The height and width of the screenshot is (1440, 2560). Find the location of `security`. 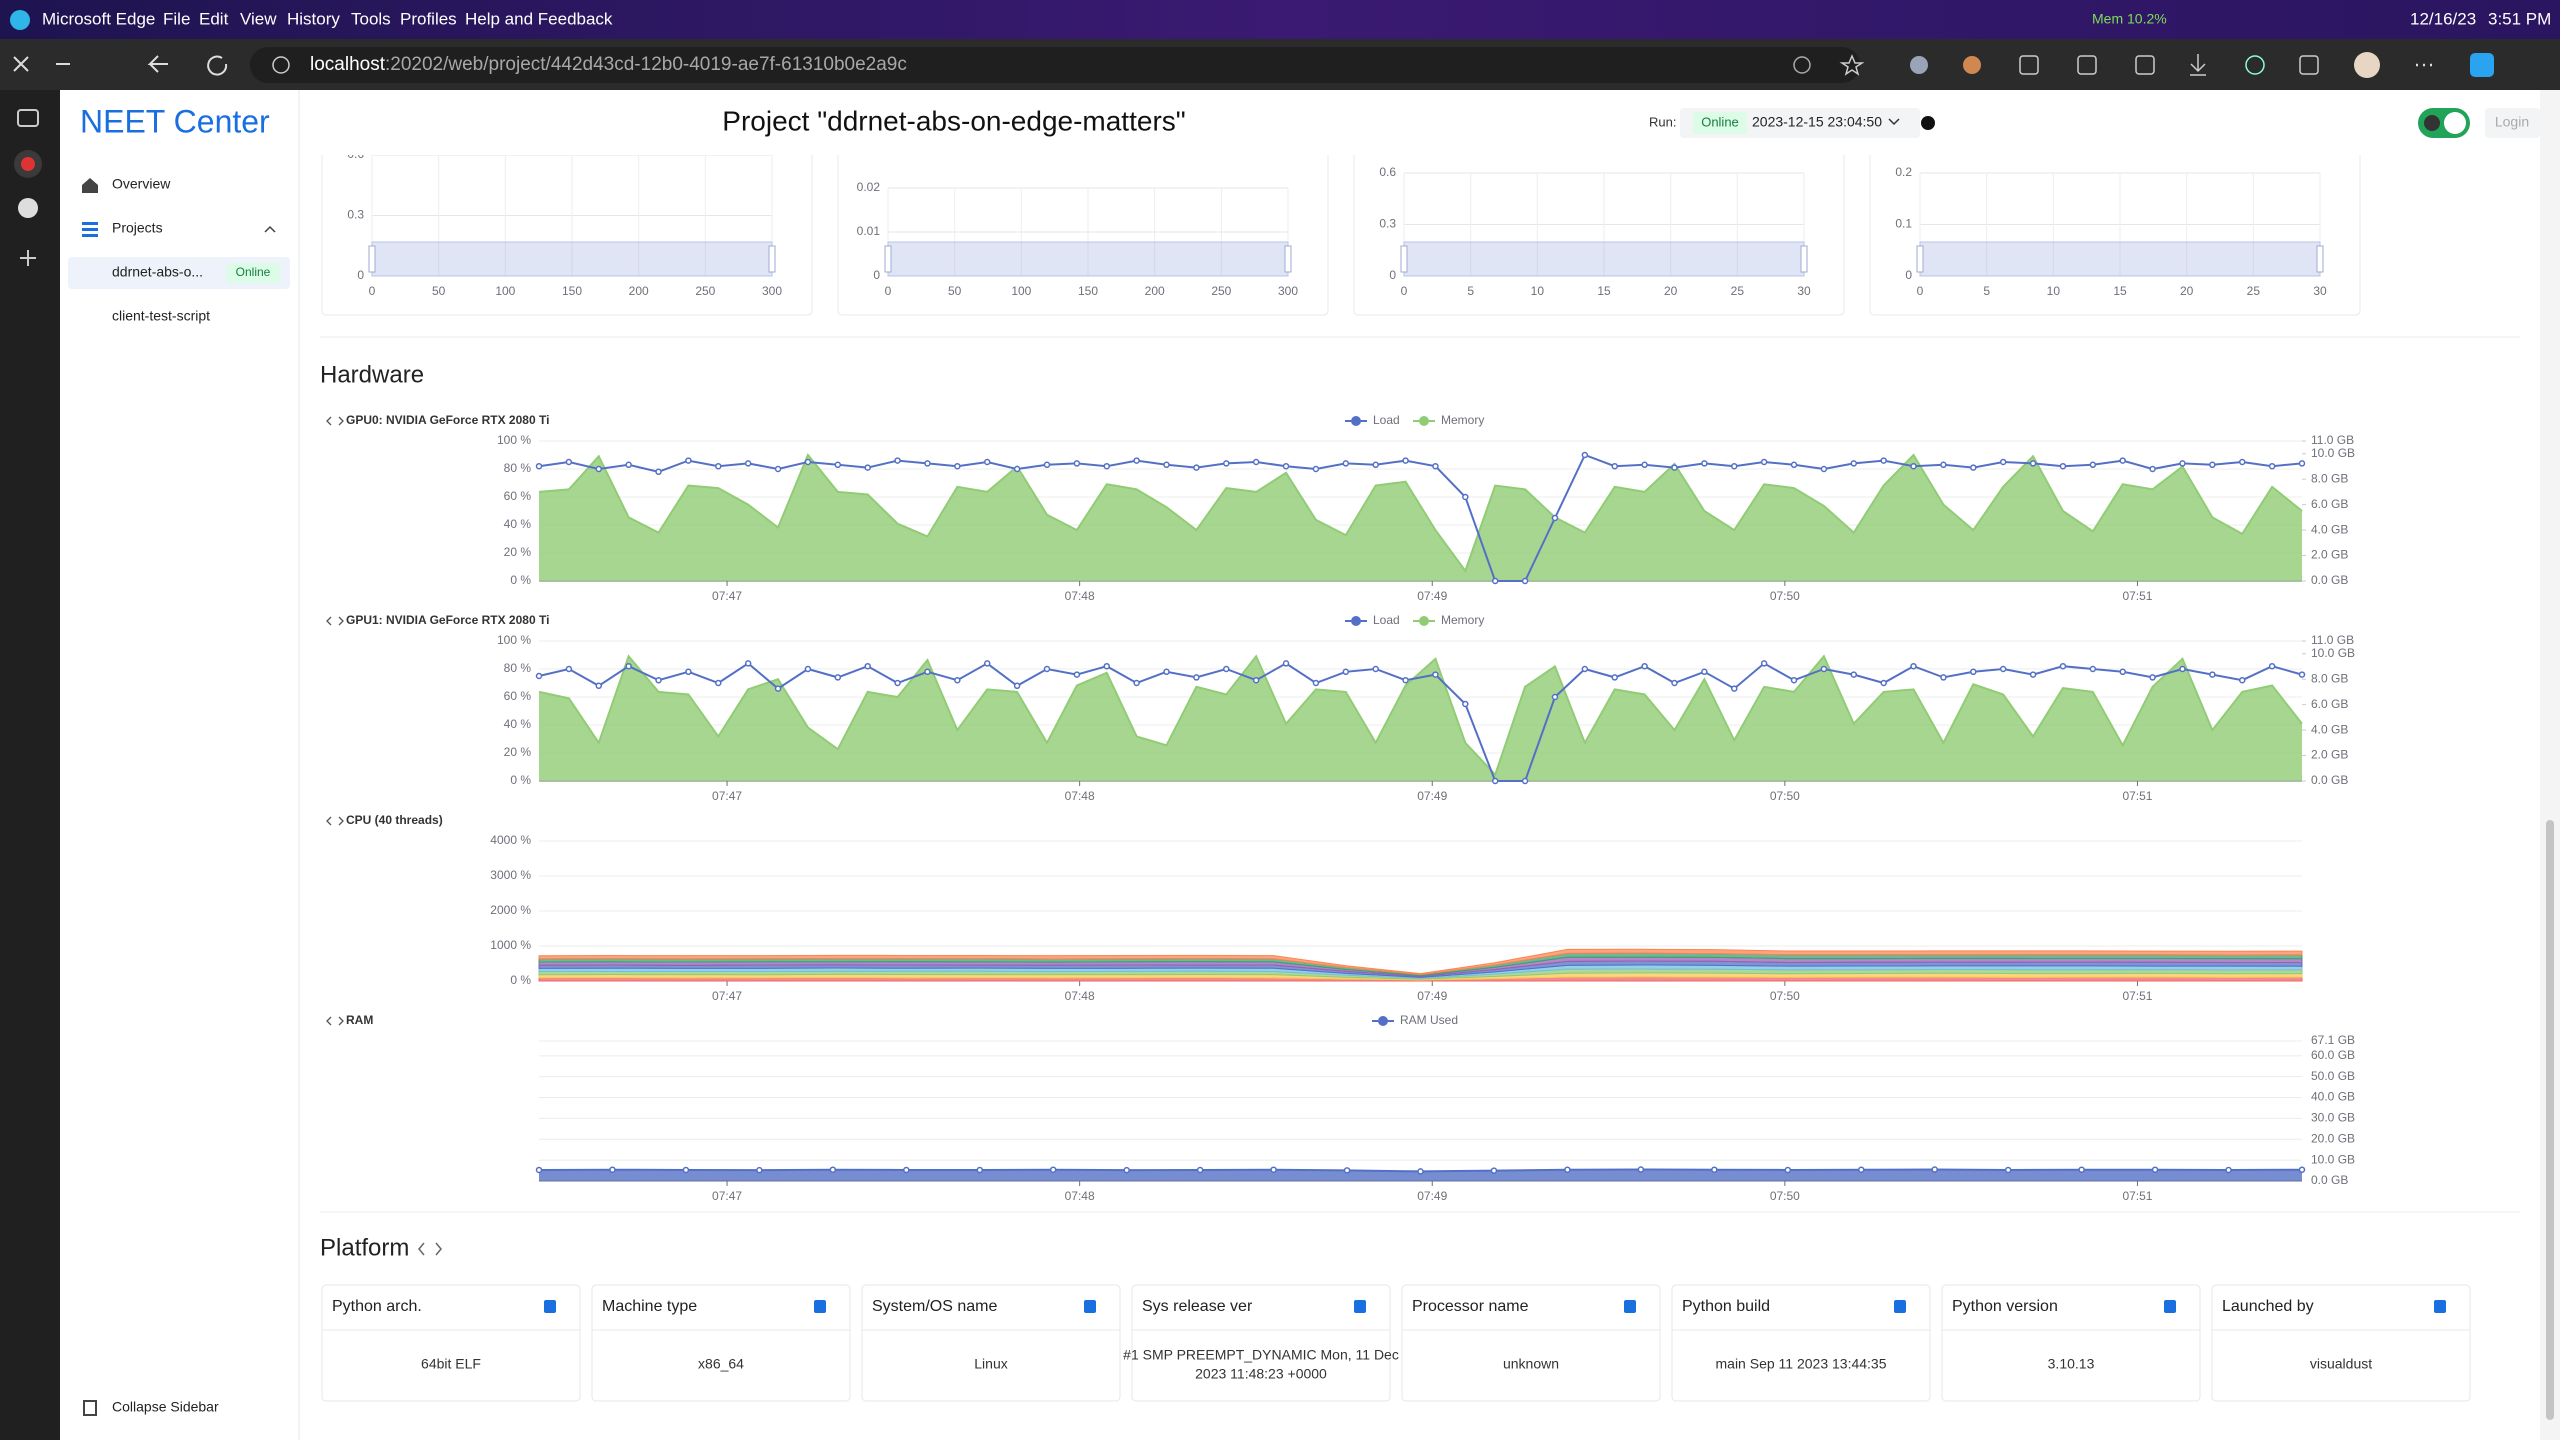

security is located at coordinates (2309, 65).